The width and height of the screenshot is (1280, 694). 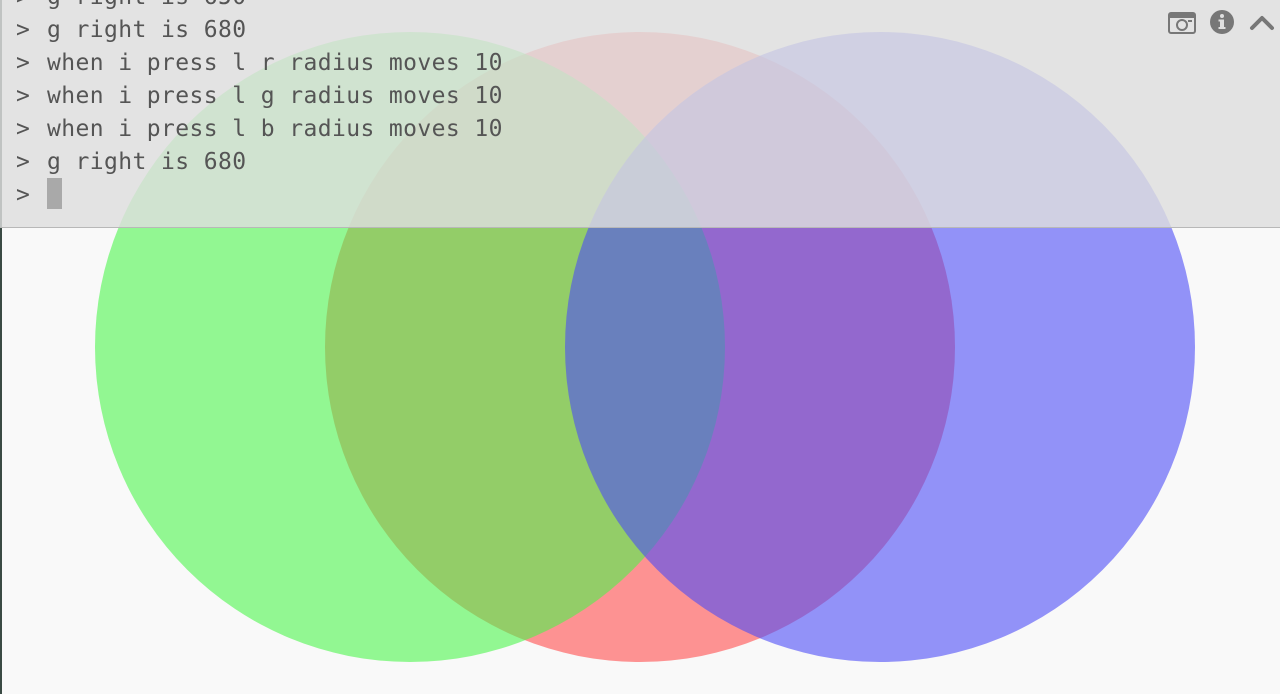 What do you see at coordinates (146, 5) in the screenshot?
I see `console-line-text: g right is 650` at bounding box center [146, 5].